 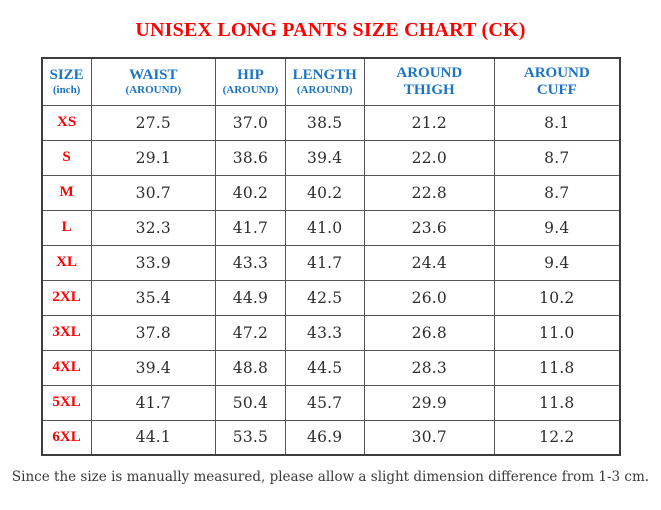 I want to click on measurement-cell: 29.1, so click(x=153, y=157).